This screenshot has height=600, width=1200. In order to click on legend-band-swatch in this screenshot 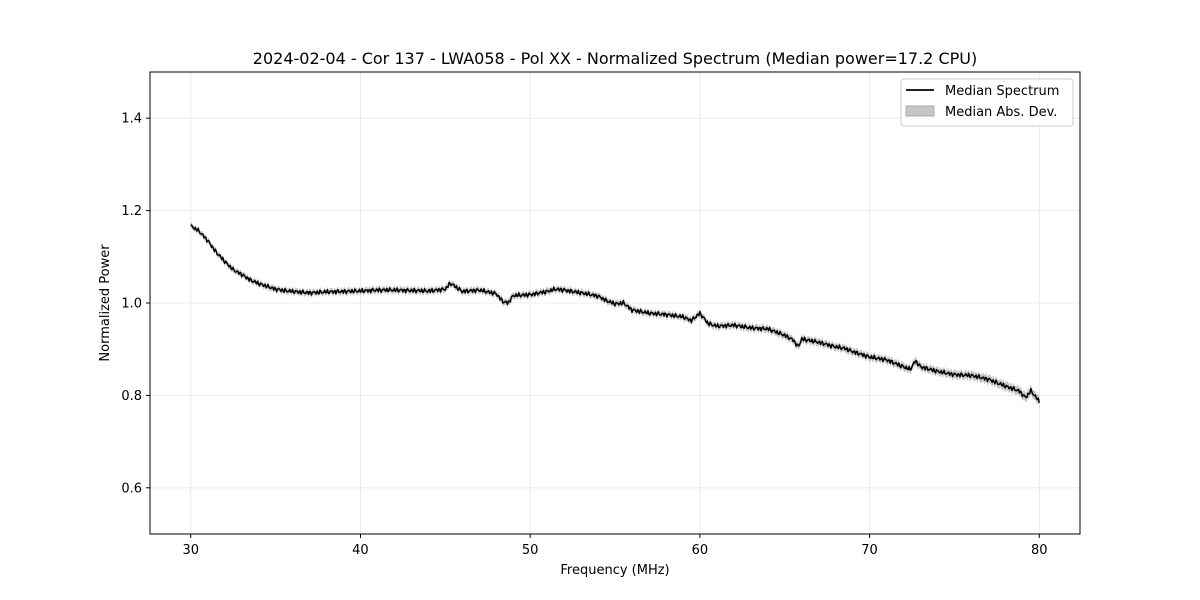, I will do `click(920, 111)`.